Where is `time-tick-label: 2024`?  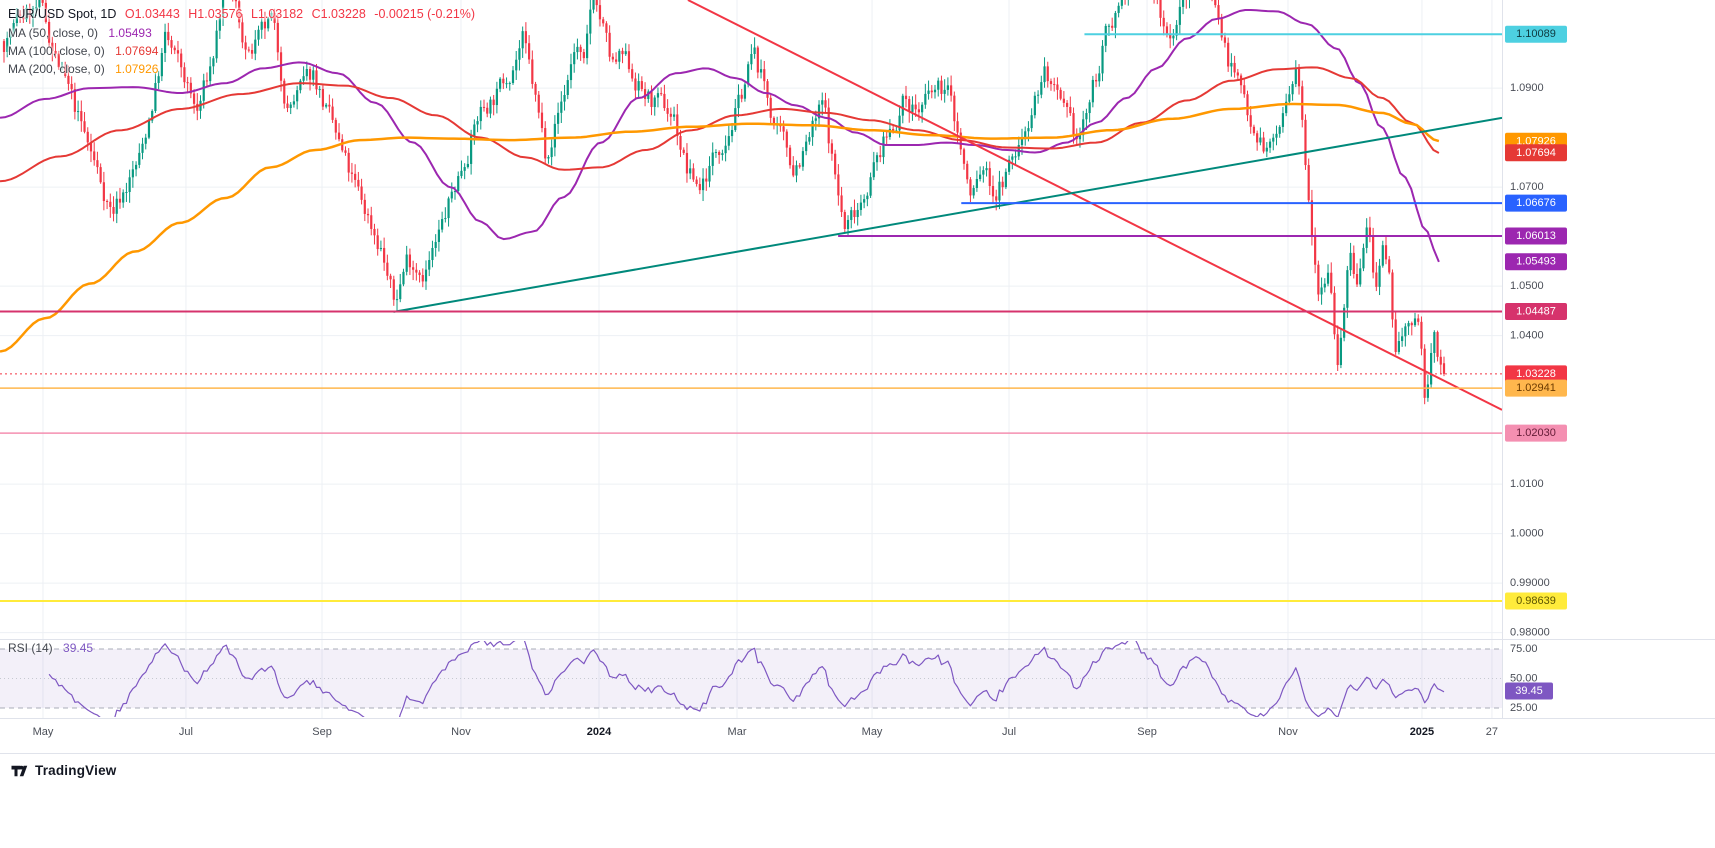
time-tick-label: 2024 is located at coordinates (599, 732).